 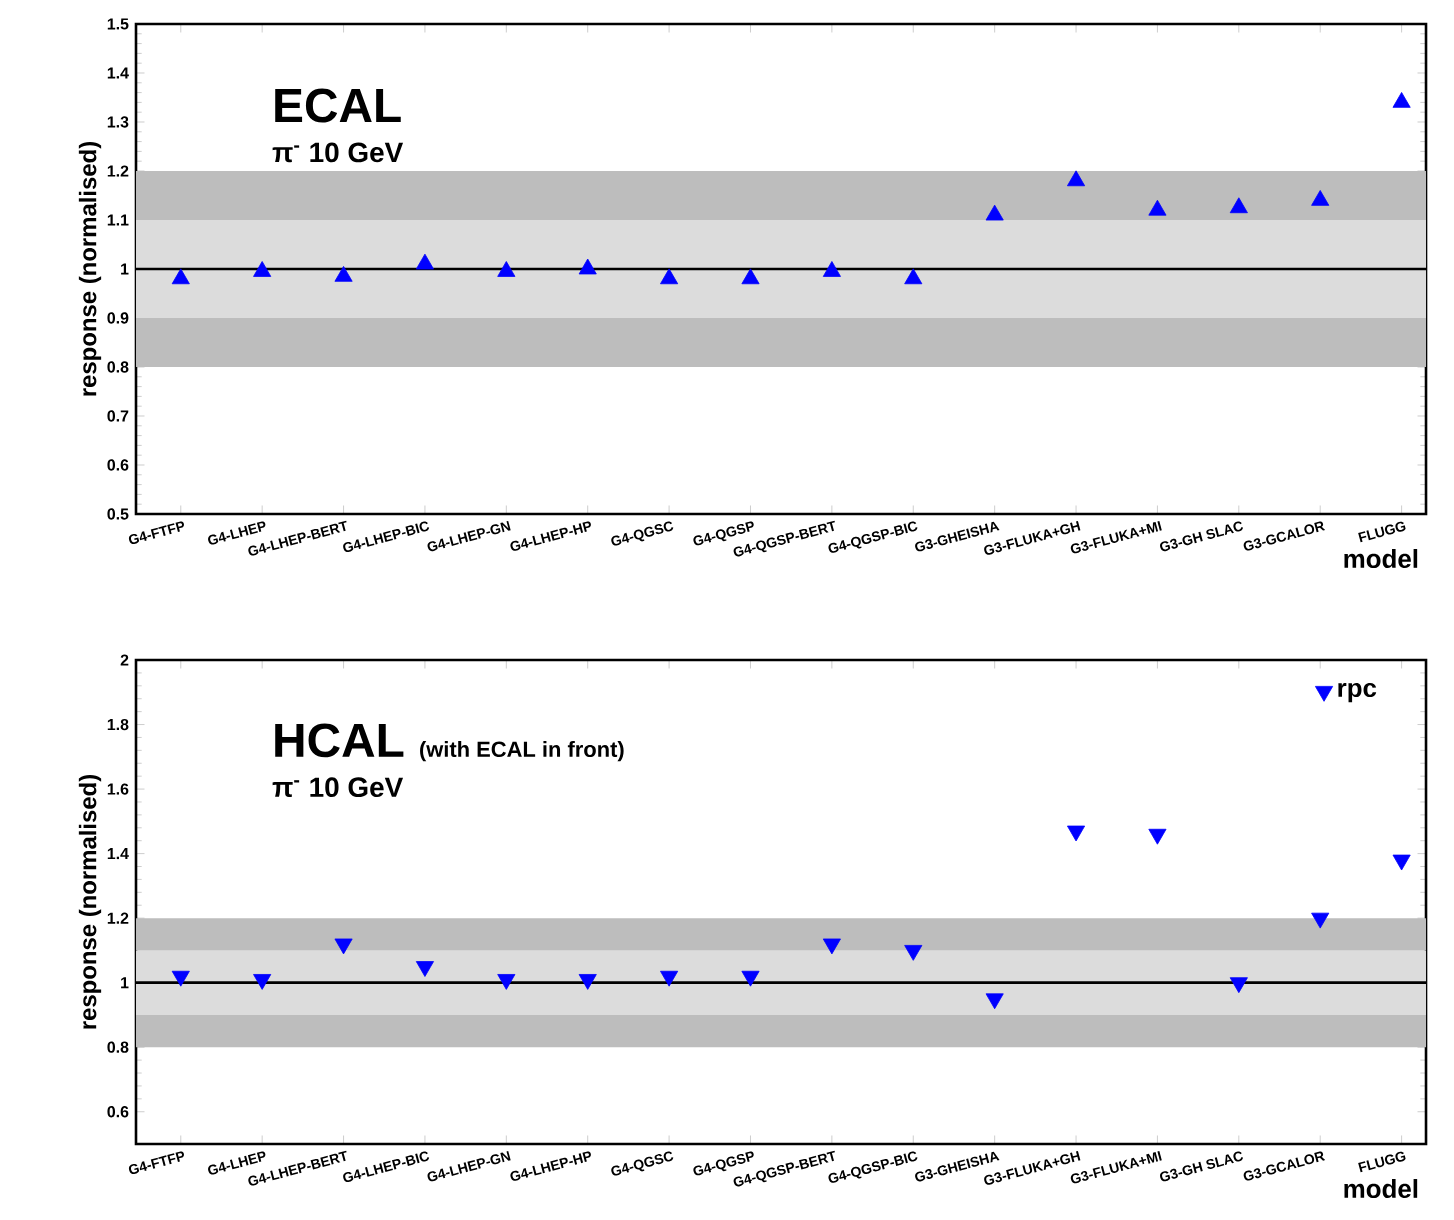 What do you see at coordinates (338, 105) in the screenshot?
I see `text: ECAL` at bounding box center [338, 105].